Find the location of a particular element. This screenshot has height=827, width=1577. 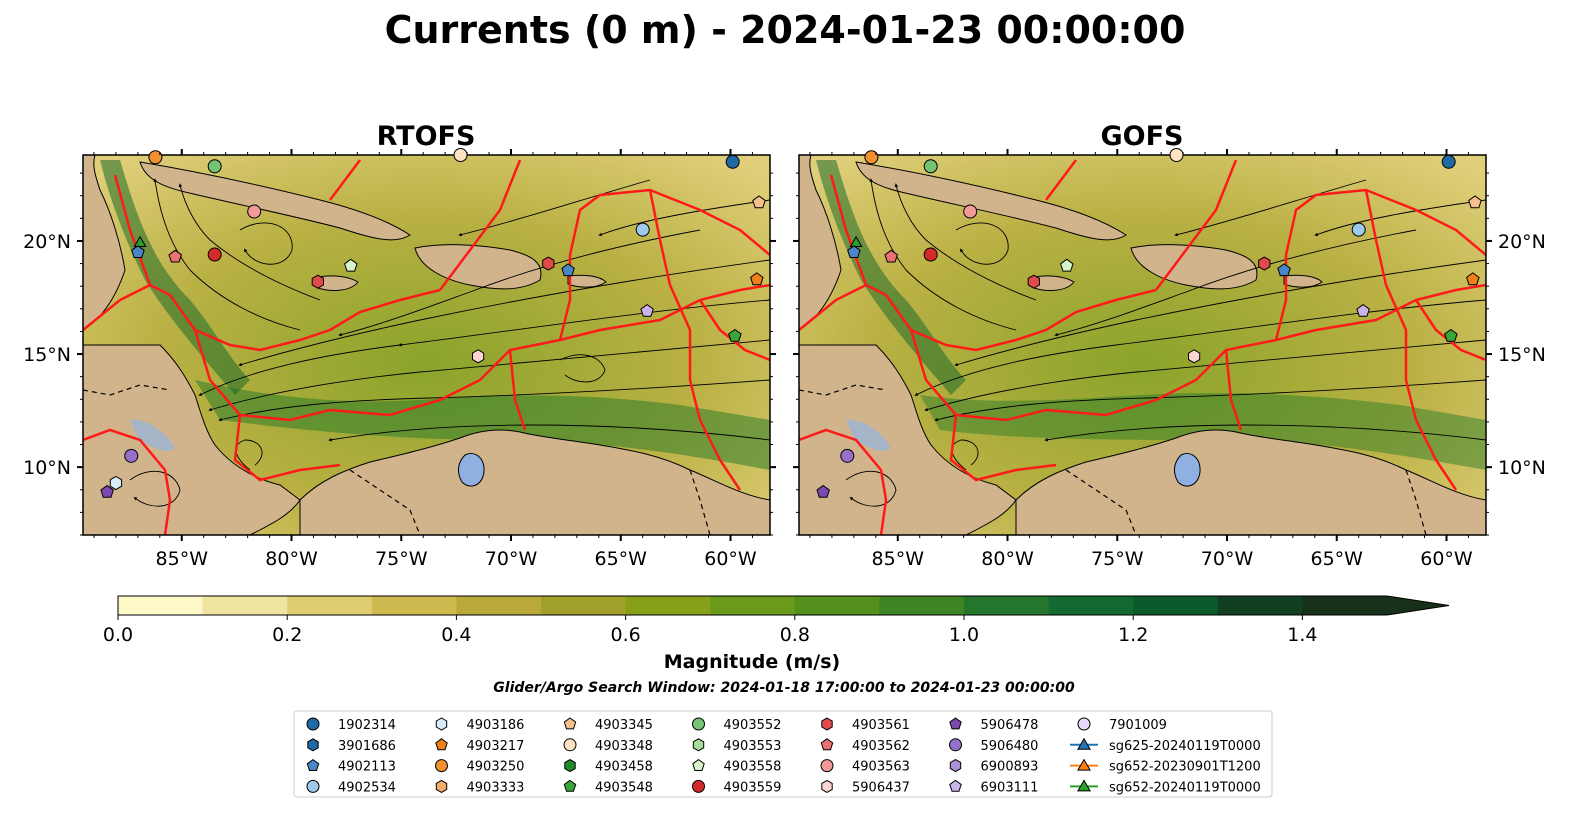

legend-label: 3901686 is located at coordinates (367, 746).